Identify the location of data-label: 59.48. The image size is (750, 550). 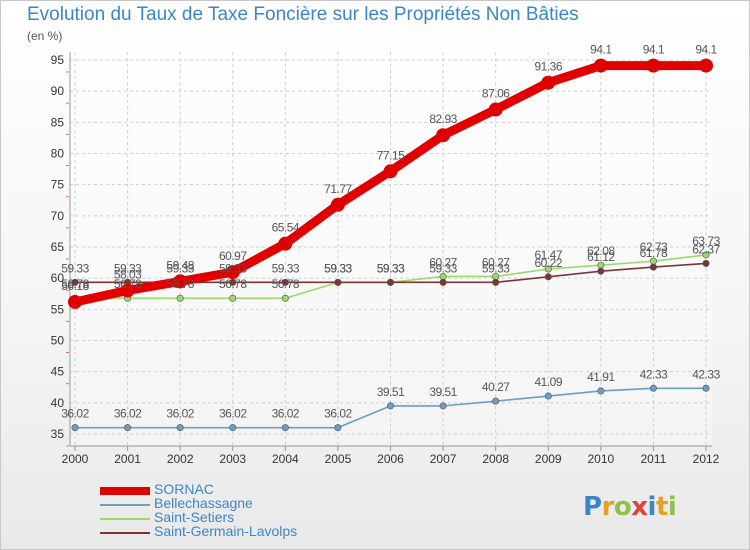
(180, 265).